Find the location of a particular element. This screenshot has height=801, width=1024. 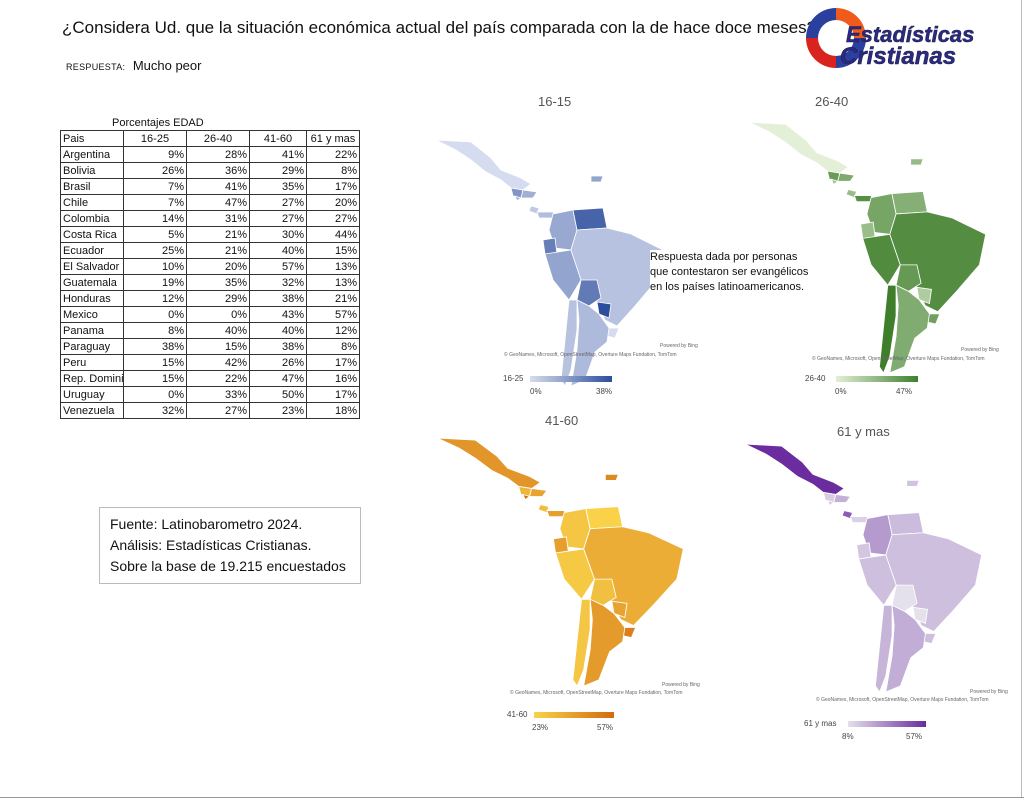

legend-title: 41-60 is located at coordinates (517, 714).